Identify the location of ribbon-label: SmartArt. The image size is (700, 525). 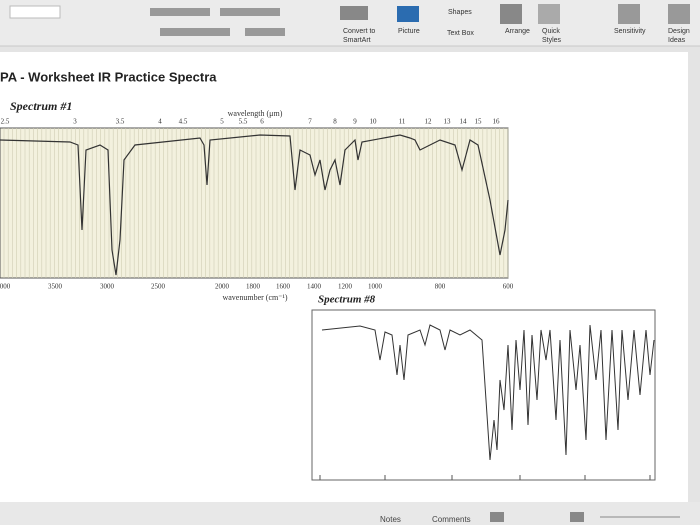
(357, 40).